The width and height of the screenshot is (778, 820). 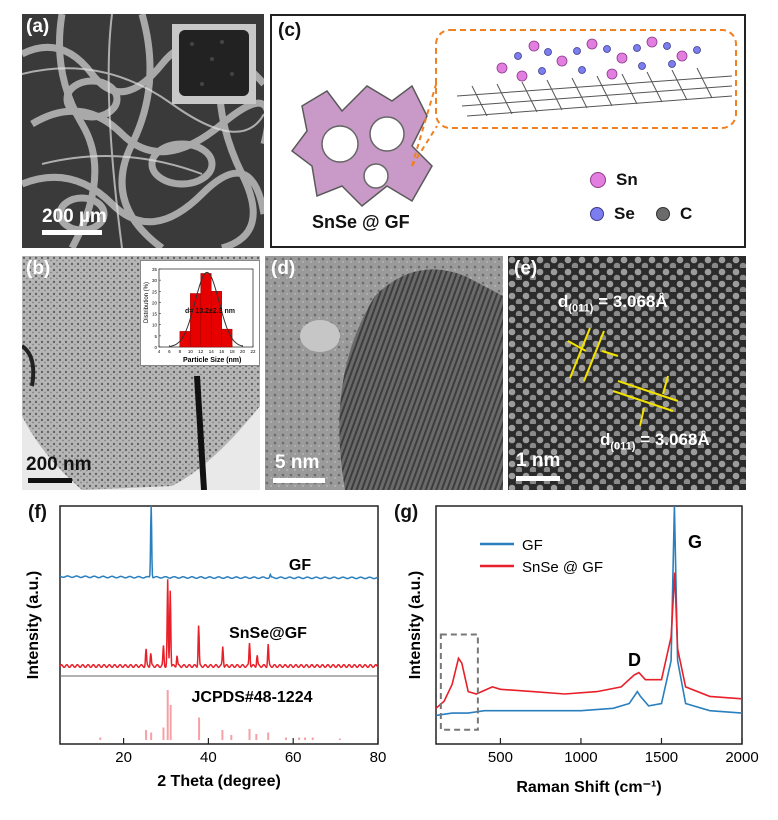 What do you see at coordinates (695, 542) in the screenshot?
I see `raman-g-band-label: G` at bounding box center [695, 542].